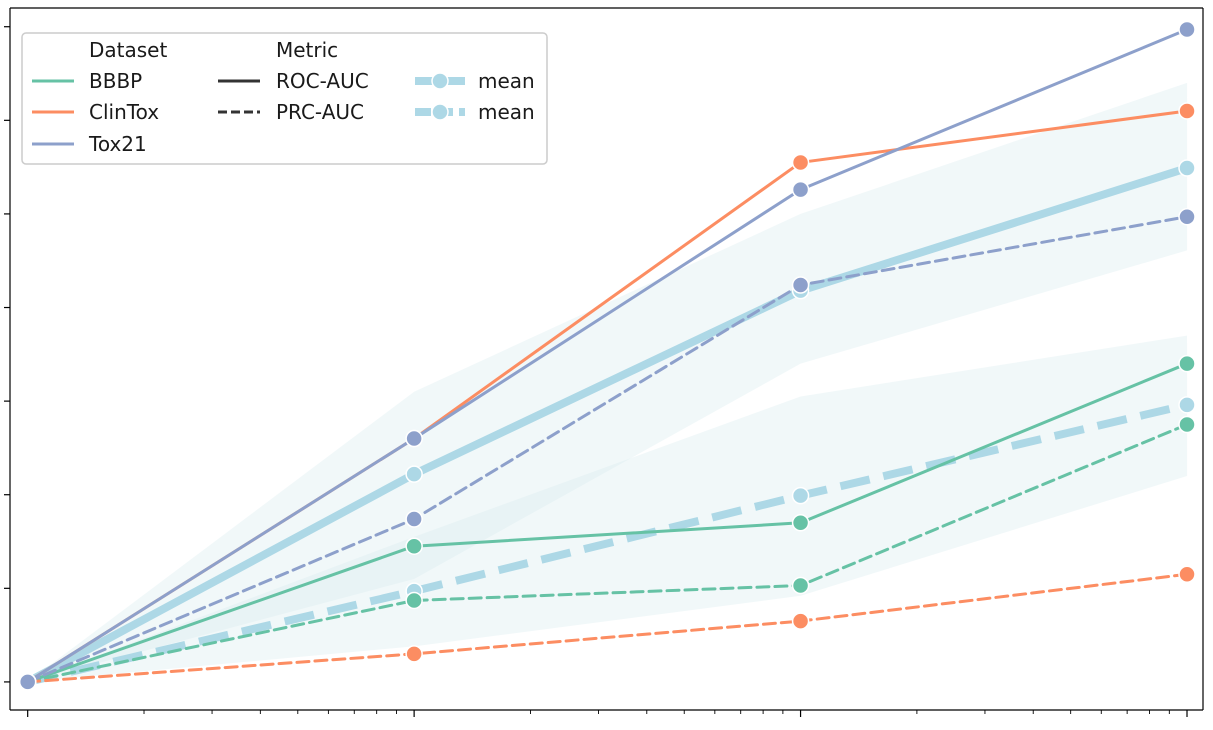 Image resolution: width=1213 pixels, height=730 pixels. Describe the element at coordinates (320, 112) in the screenshot. I see `legend-label-prc-auc: PRC-AUC` at that location.